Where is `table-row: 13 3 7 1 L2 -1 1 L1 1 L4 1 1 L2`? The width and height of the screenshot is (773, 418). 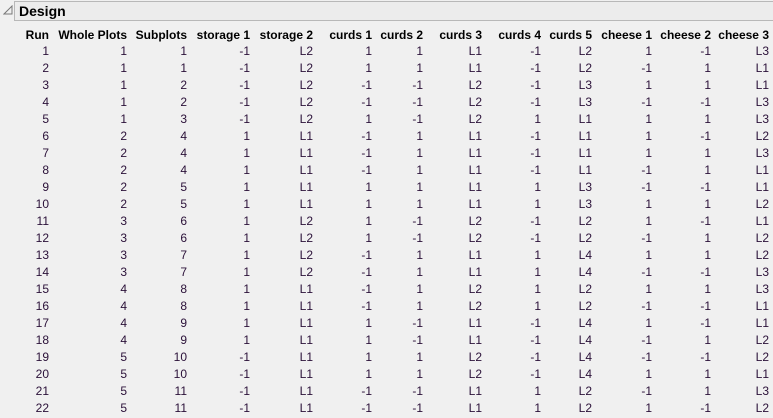
table-row: 13 3 7 1 L2 -1 1 L1 1 L4 1 1 L2 is located at coordinates (384, 255).